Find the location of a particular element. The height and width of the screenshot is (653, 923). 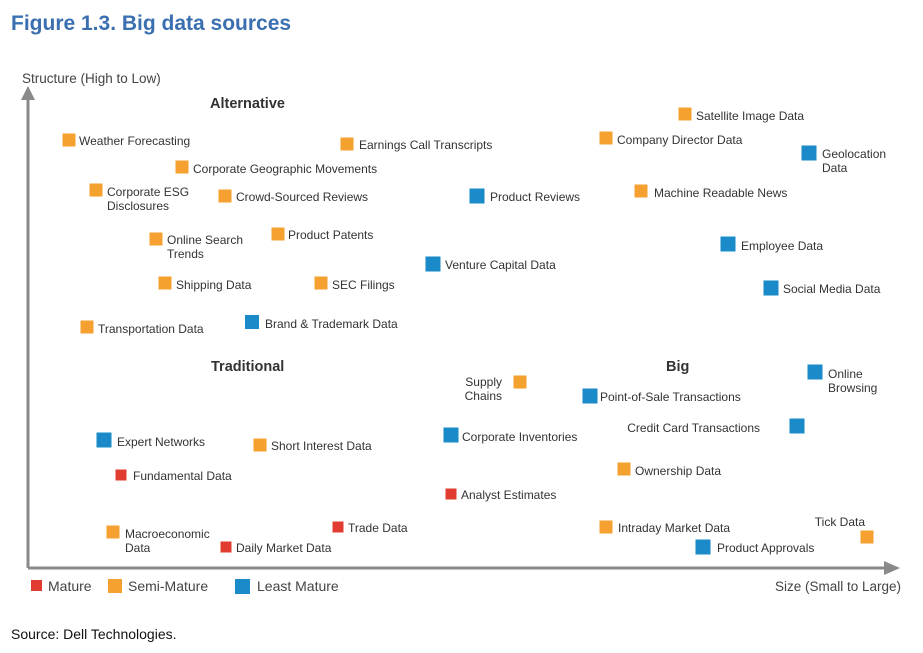

data-point-geolocation-data: Geolocation Data is located at coordinates (843, 160).